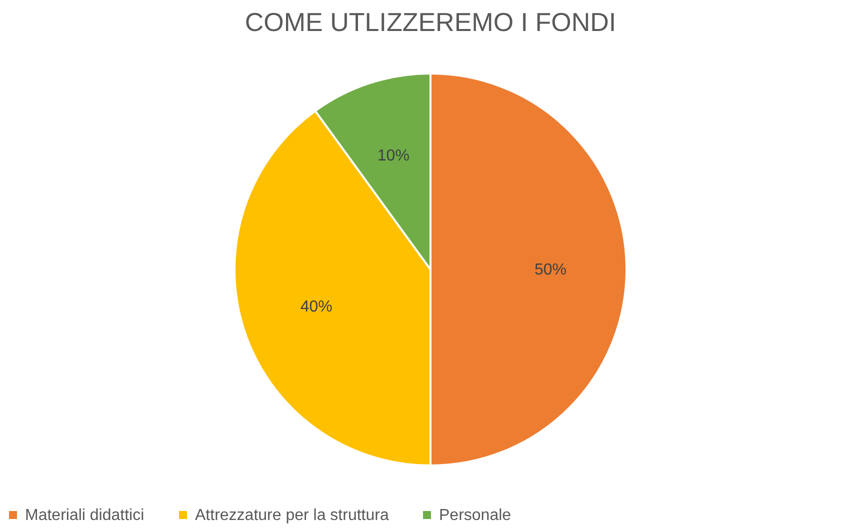 This screenshot has height=531, width=861. What do you see at coordinates (316, 307) in the screenshot?
I see `data-label: 40%` at bounding box center [316, 307].